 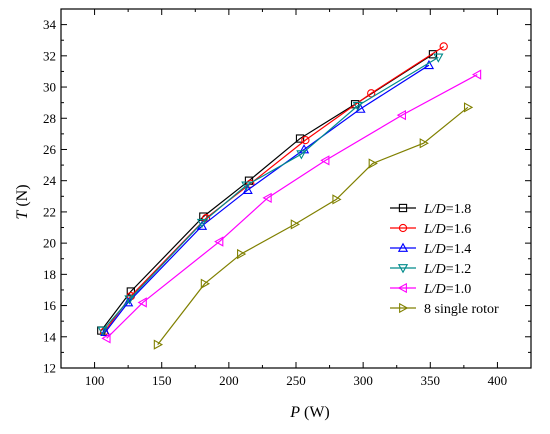 I want to click on legend-entry: L/D=1.4, so click(x=430, y=249).